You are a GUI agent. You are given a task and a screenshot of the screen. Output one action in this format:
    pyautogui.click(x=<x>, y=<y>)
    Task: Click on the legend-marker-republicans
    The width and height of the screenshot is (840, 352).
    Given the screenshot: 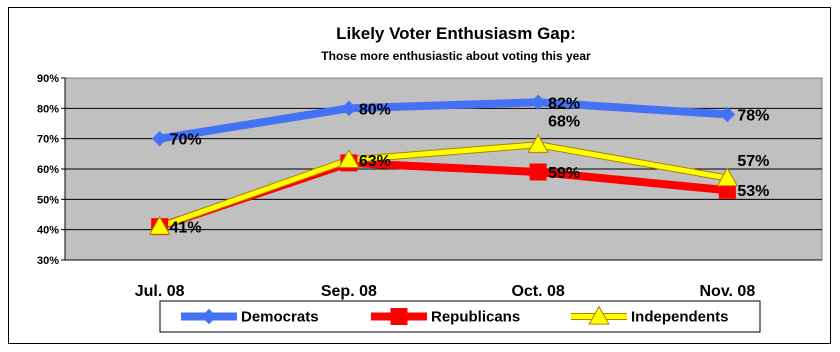 What is the action you would take?
    pyautogui.click(x=399, y=316)
    